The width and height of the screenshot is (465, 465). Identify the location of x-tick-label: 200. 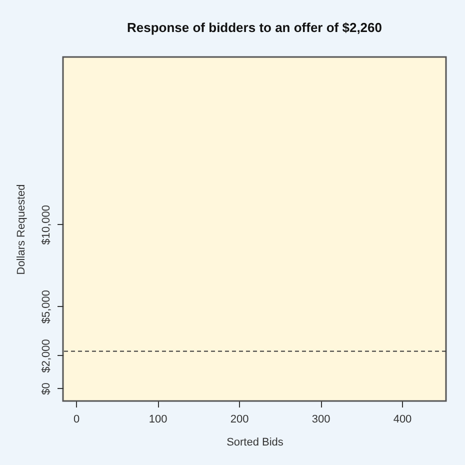
(239, 420).